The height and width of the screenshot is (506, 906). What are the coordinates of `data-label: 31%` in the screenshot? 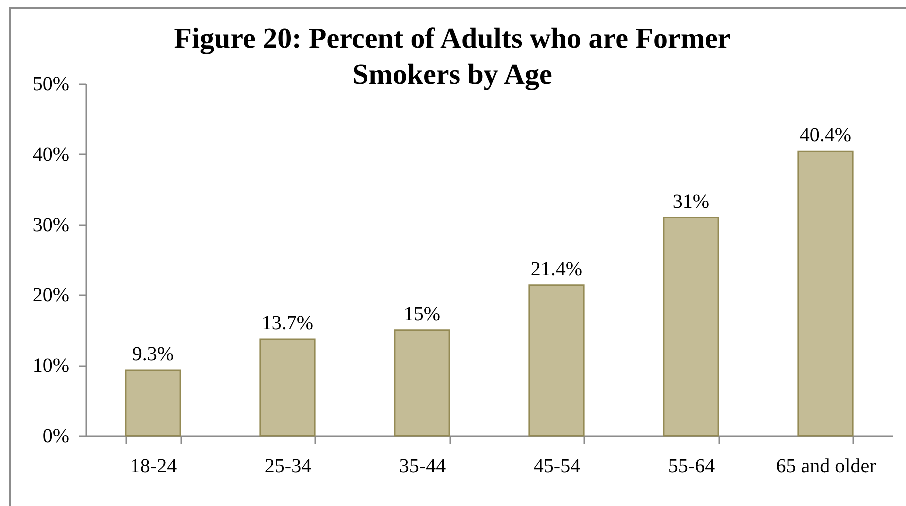 It's located at (691, 201).